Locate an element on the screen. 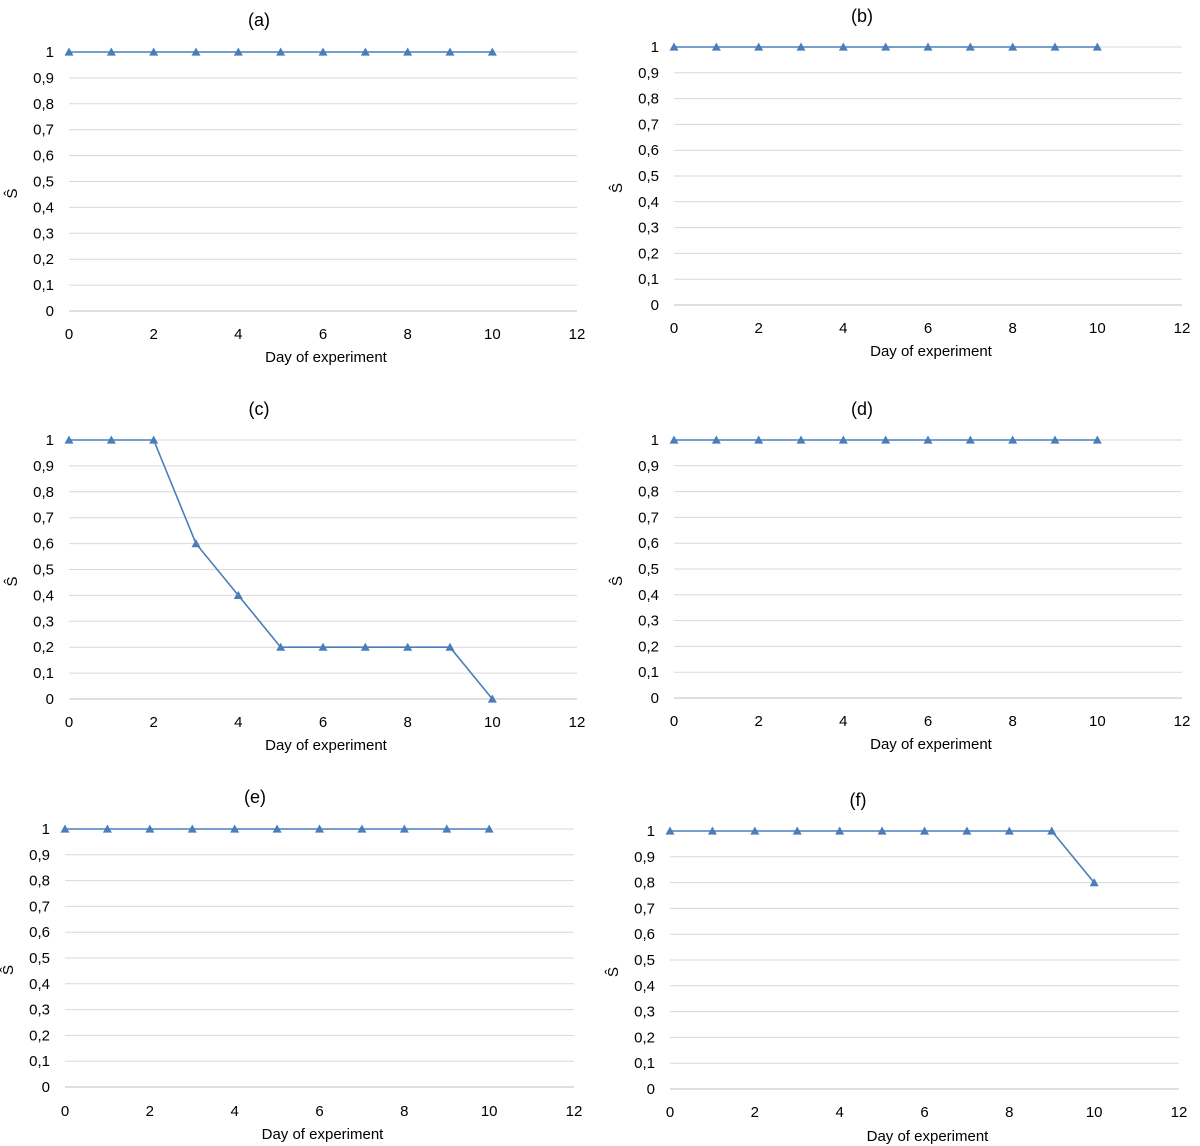  chart-title: (d) is located at coordinates (862, 409).